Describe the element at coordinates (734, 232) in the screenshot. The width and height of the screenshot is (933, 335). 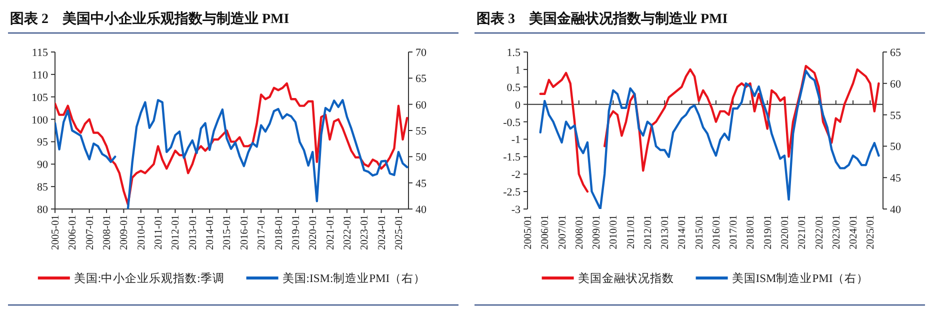
I see `x-tick-label: 2017/01` at that location.